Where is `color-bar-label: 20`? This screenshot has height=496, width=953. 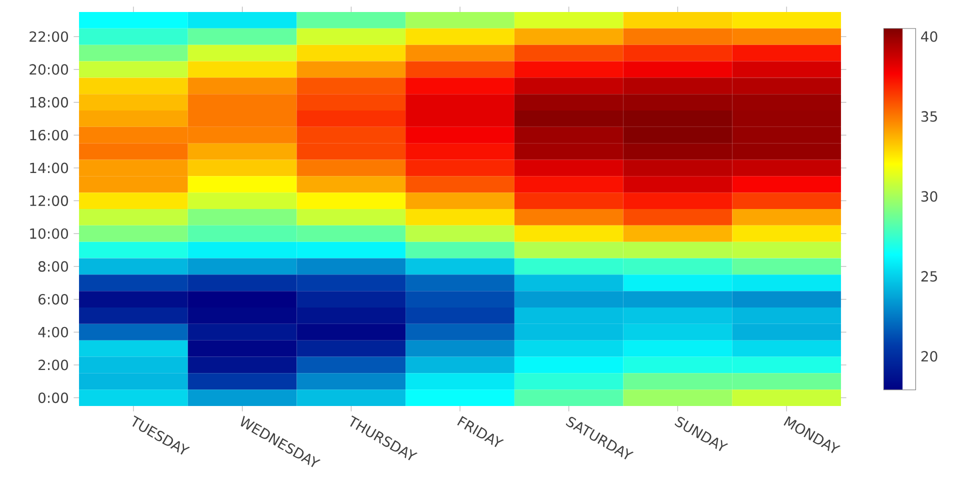
color-bar-label: 20 is located at coordinates (929, 356).